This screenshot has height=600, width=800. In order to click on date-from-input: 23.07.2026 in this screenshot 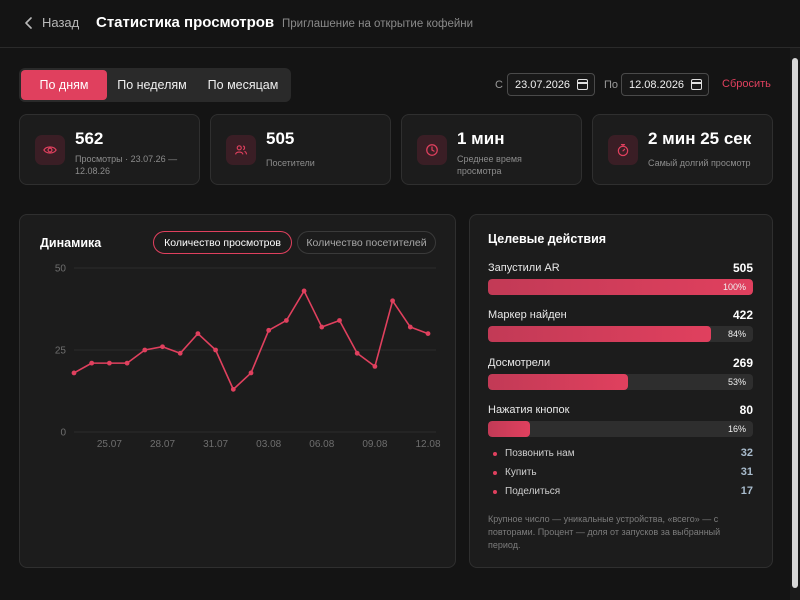, I will do `click(551, 84)`.